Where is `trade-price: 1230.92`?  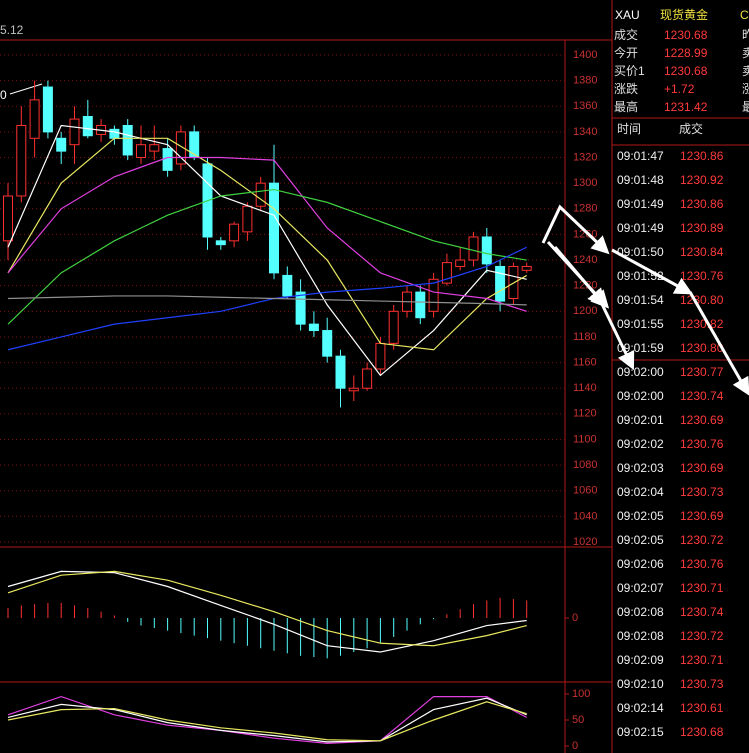
trade-price: 1230.92 is located at coordinates (702, 180).